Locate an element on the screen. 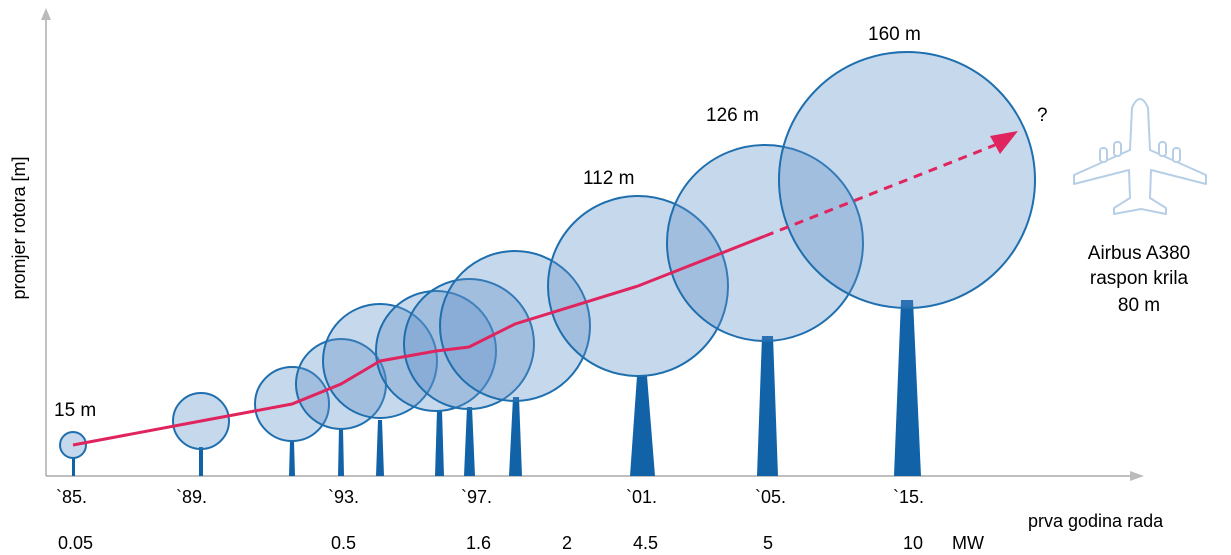  power-unit-label: MW is located at coordinates (968, 543).